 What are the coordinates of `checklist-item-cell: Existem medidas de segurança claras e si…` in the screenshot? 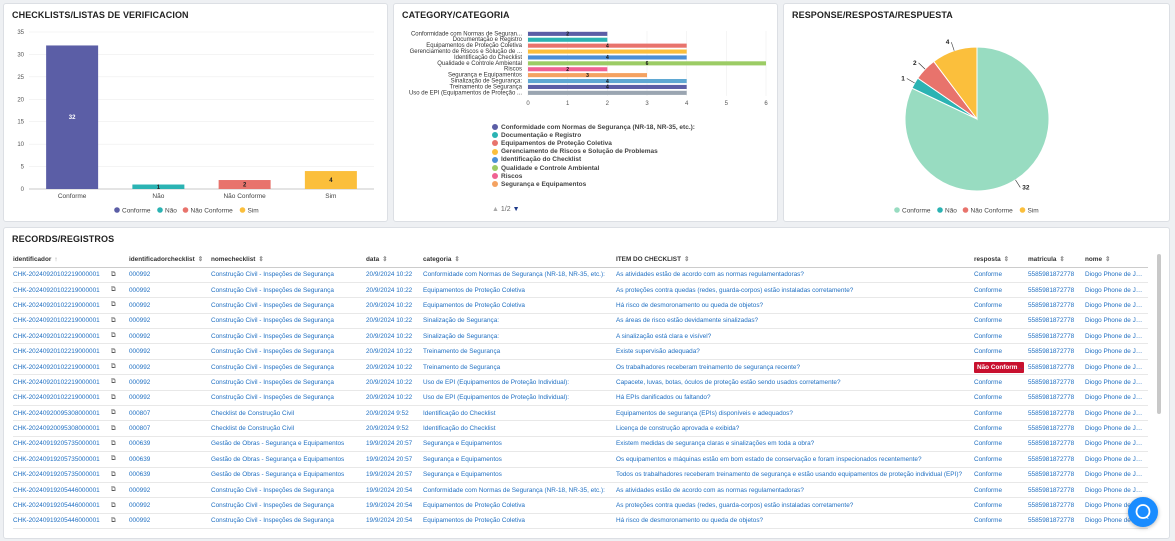 It's located at (795, 444).